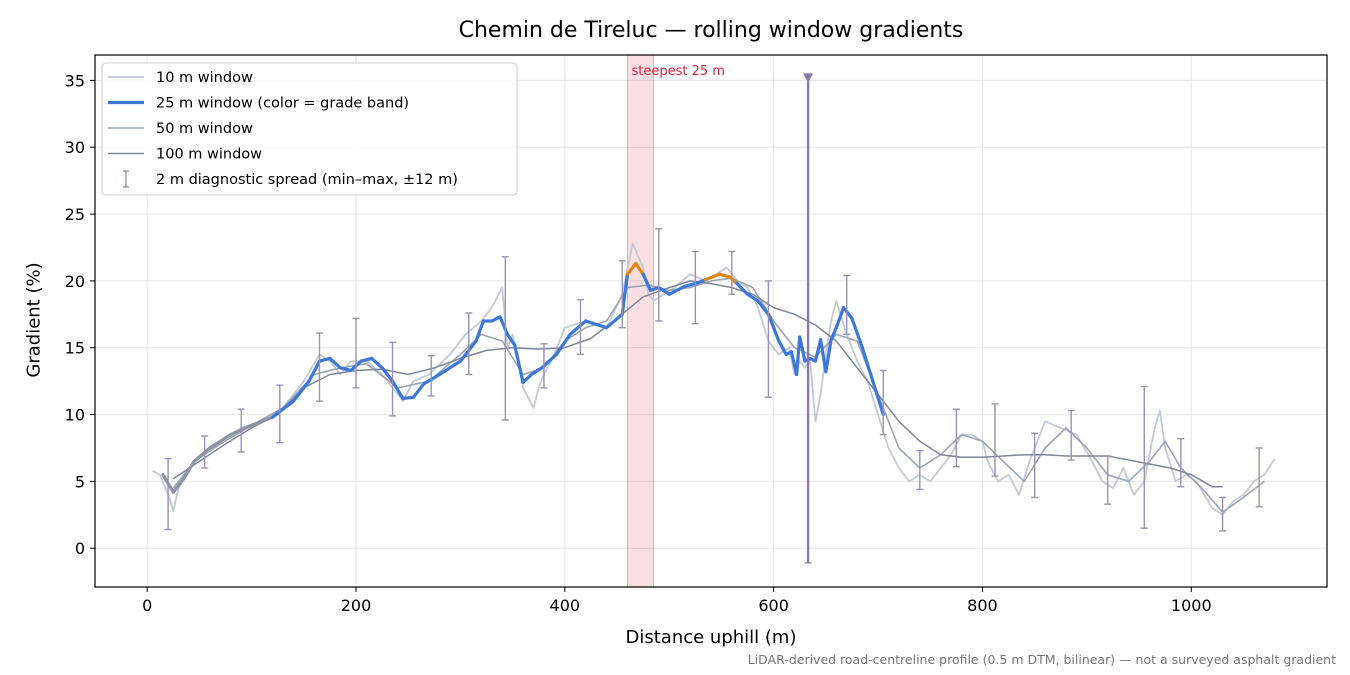  Describe the element at coordinates (80, 548) in the screenshot. I see `y-tick-label: 0` at that location.